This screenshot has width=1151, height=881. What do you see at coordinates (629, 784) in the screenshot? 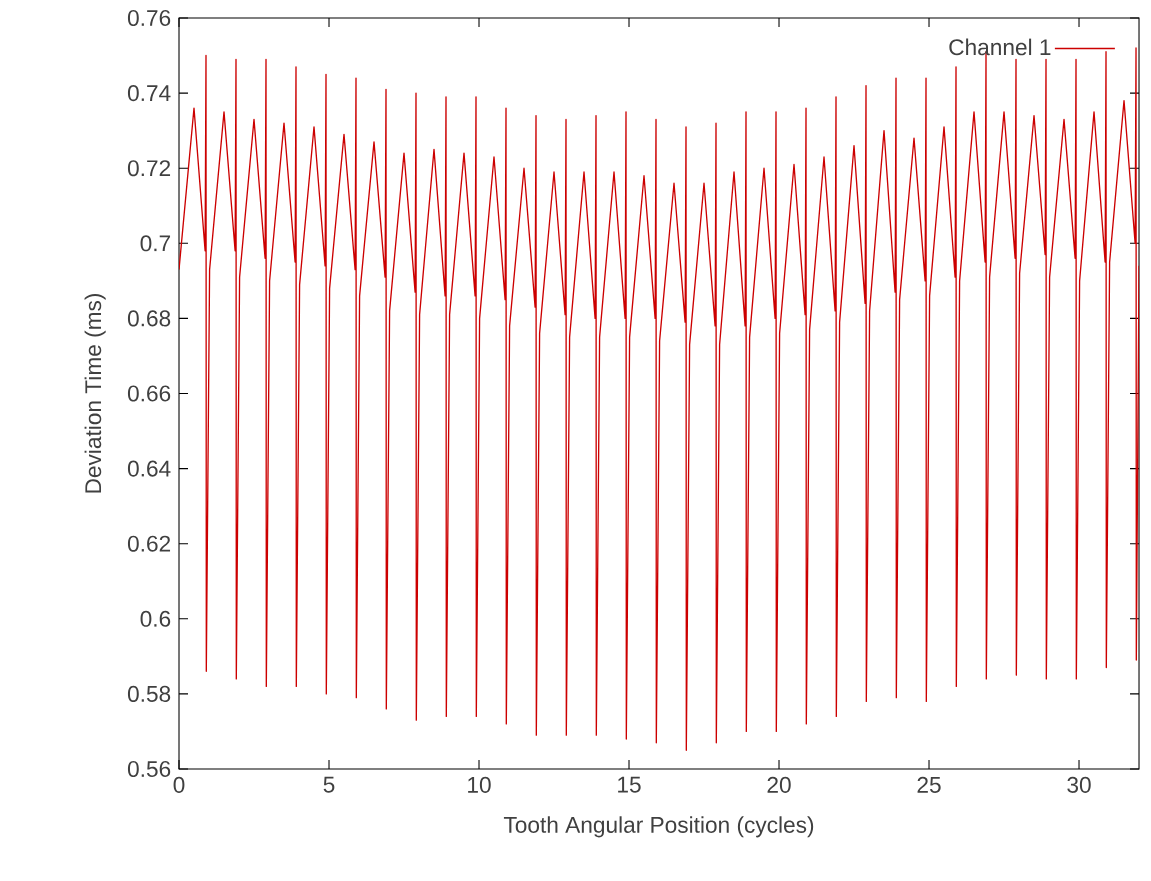
I see `x-tick-label: 15` at bounding box center [629, 784].